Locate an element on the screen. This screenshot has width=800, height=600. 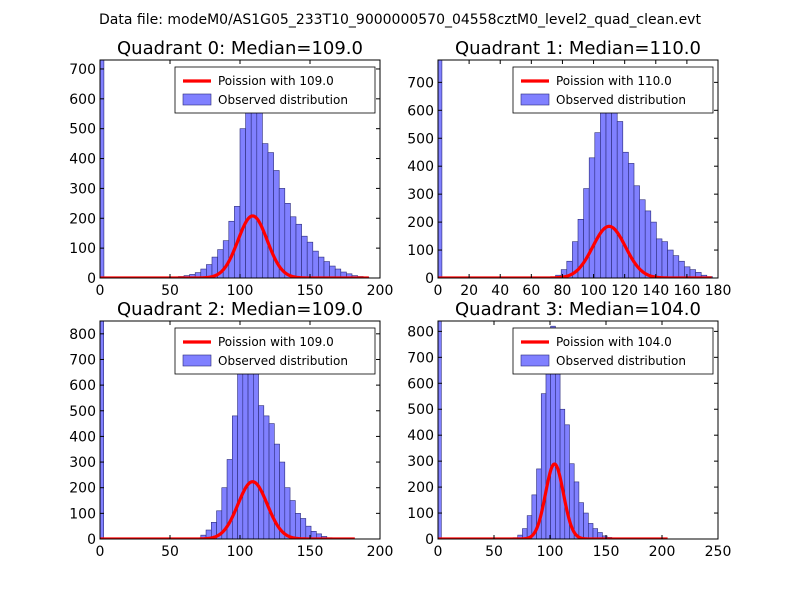
subplot-title: Quadrant 0: Median=109.0 is located at coordinates (240, 48).